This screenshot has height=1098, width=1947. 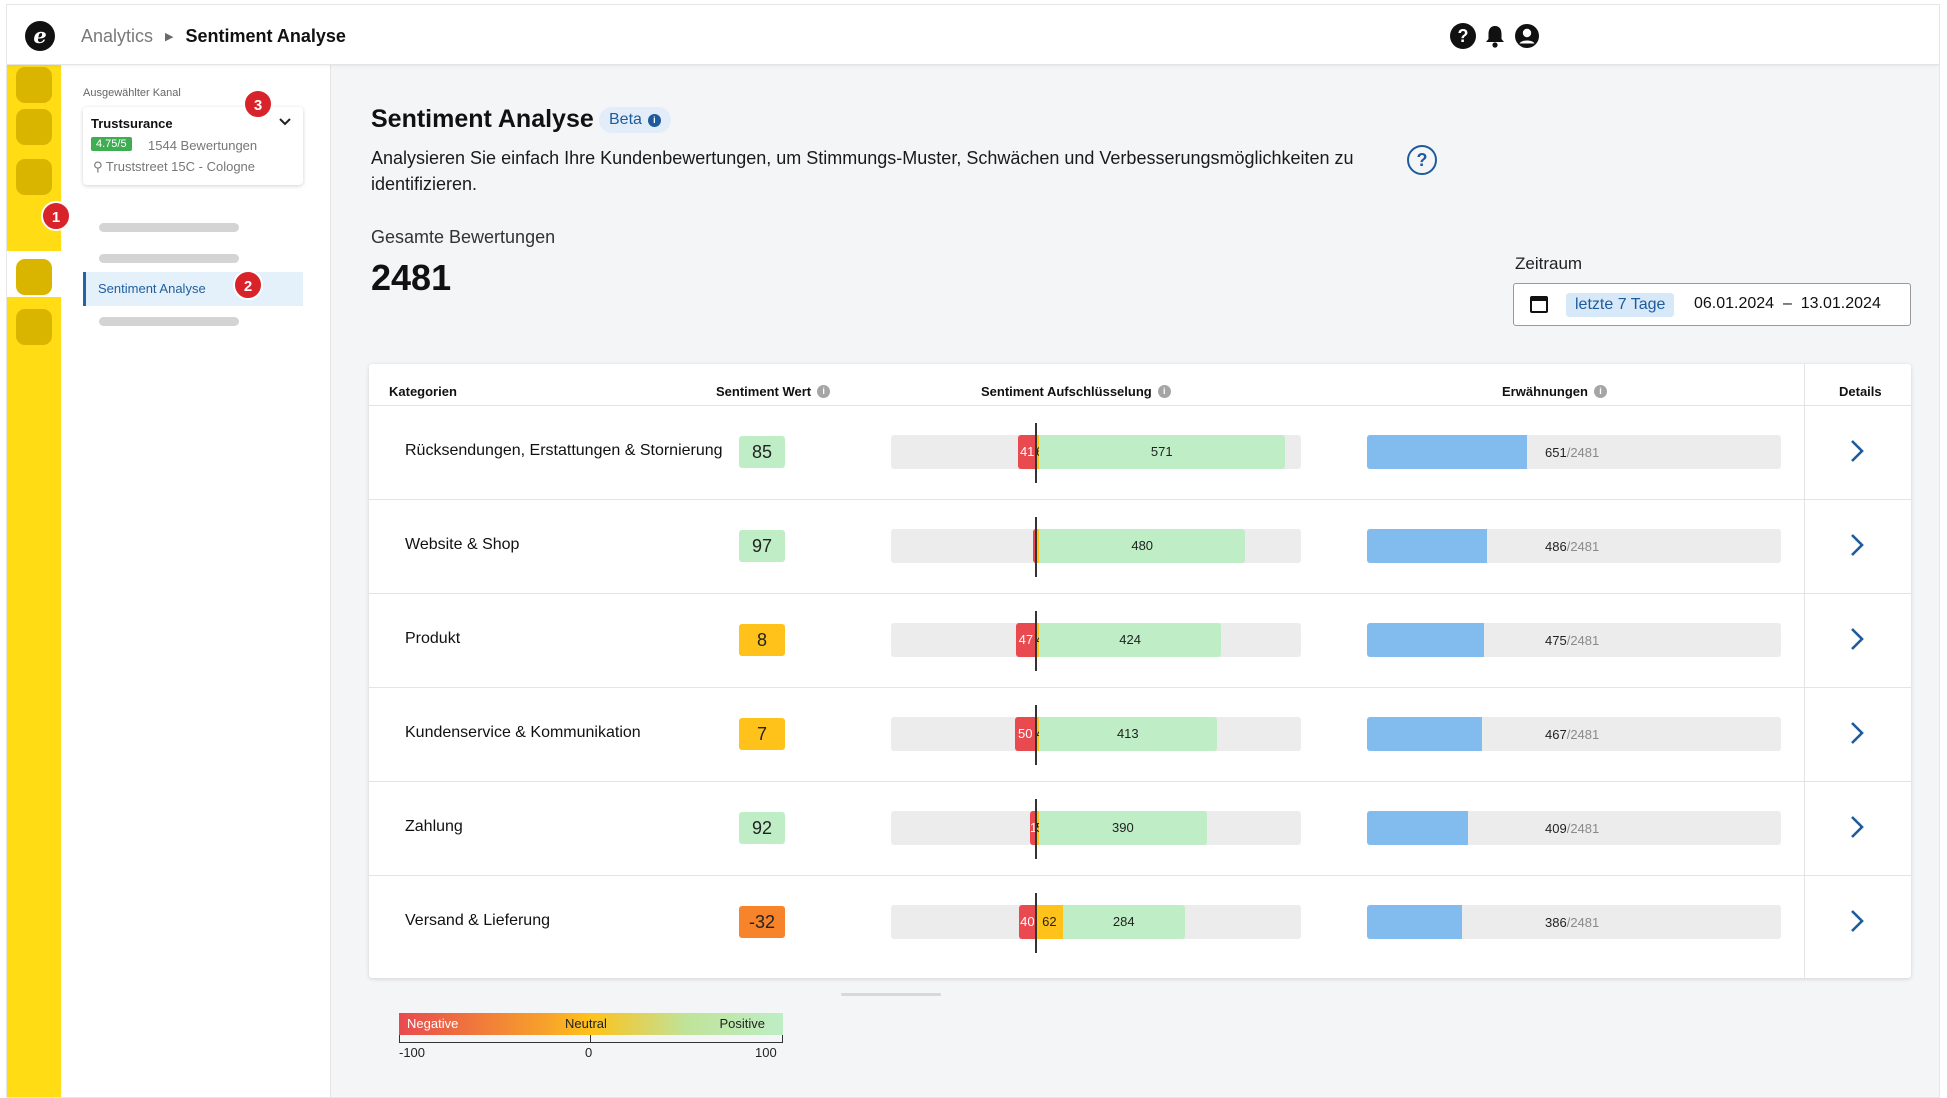 I want to click on negative-segment: 14, so click(x=1032, y=828).